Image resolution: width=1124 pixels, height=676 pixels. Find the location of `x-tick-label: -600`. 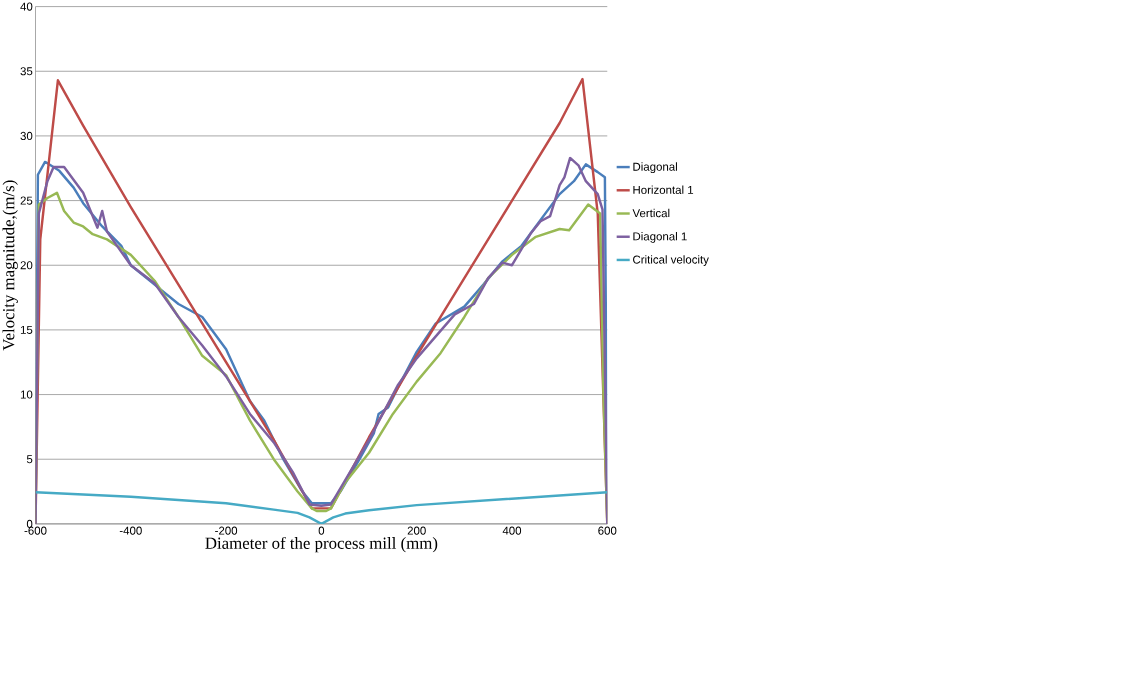

x-tick-label: -600 is located at coordinates (35, 530).